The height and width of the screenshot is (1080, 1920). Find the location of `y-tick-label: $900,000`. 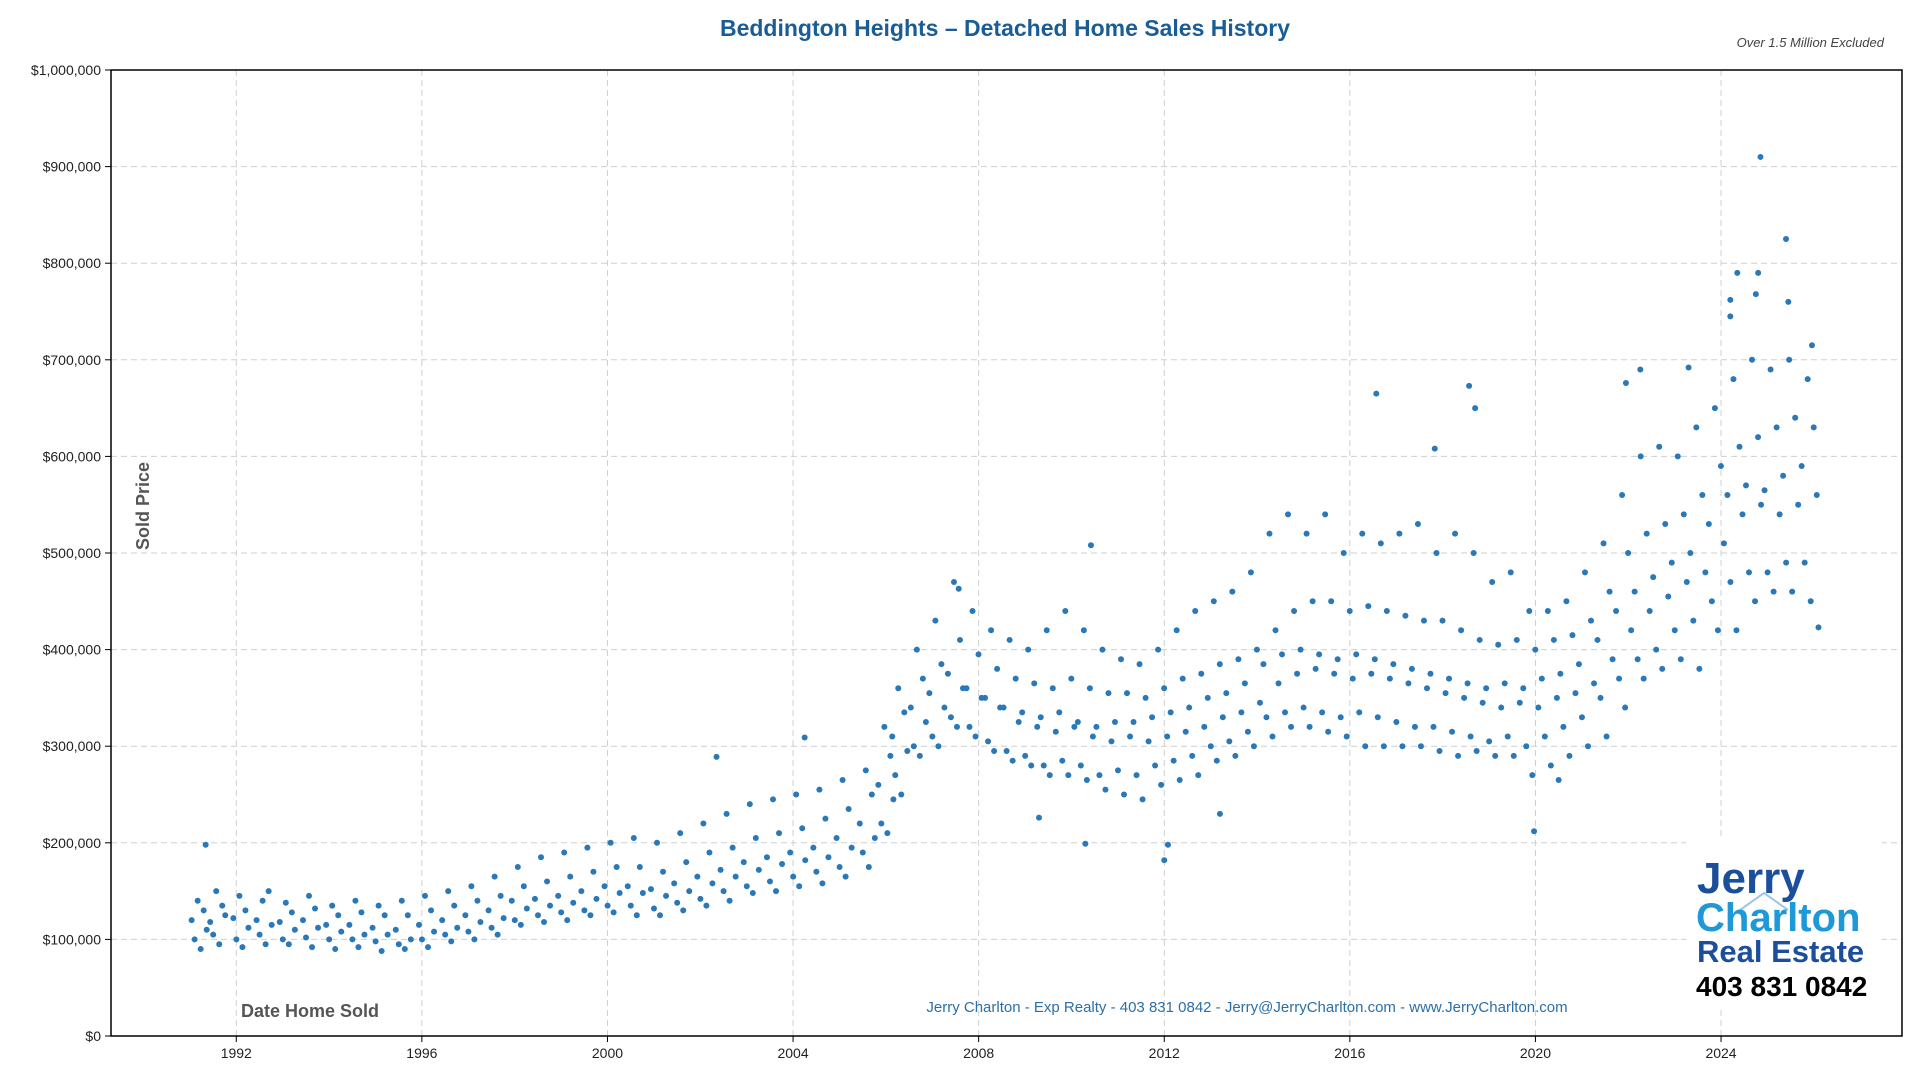

y-tick-label: $900,000 is located at coordinates (72, 167).